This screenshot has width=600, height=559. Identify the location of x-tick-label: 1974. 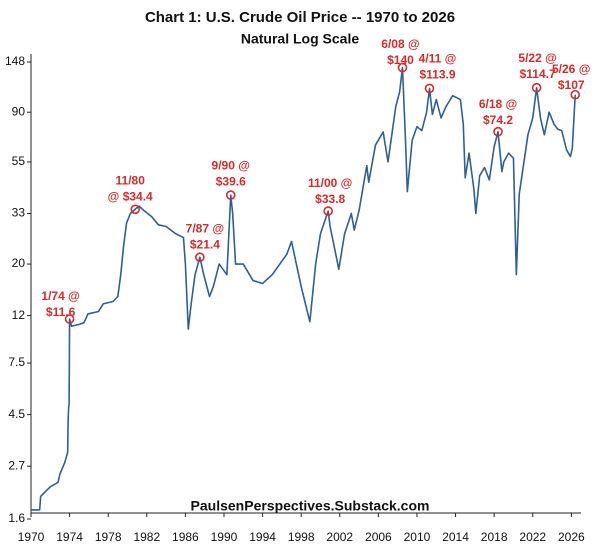
(69, 537).